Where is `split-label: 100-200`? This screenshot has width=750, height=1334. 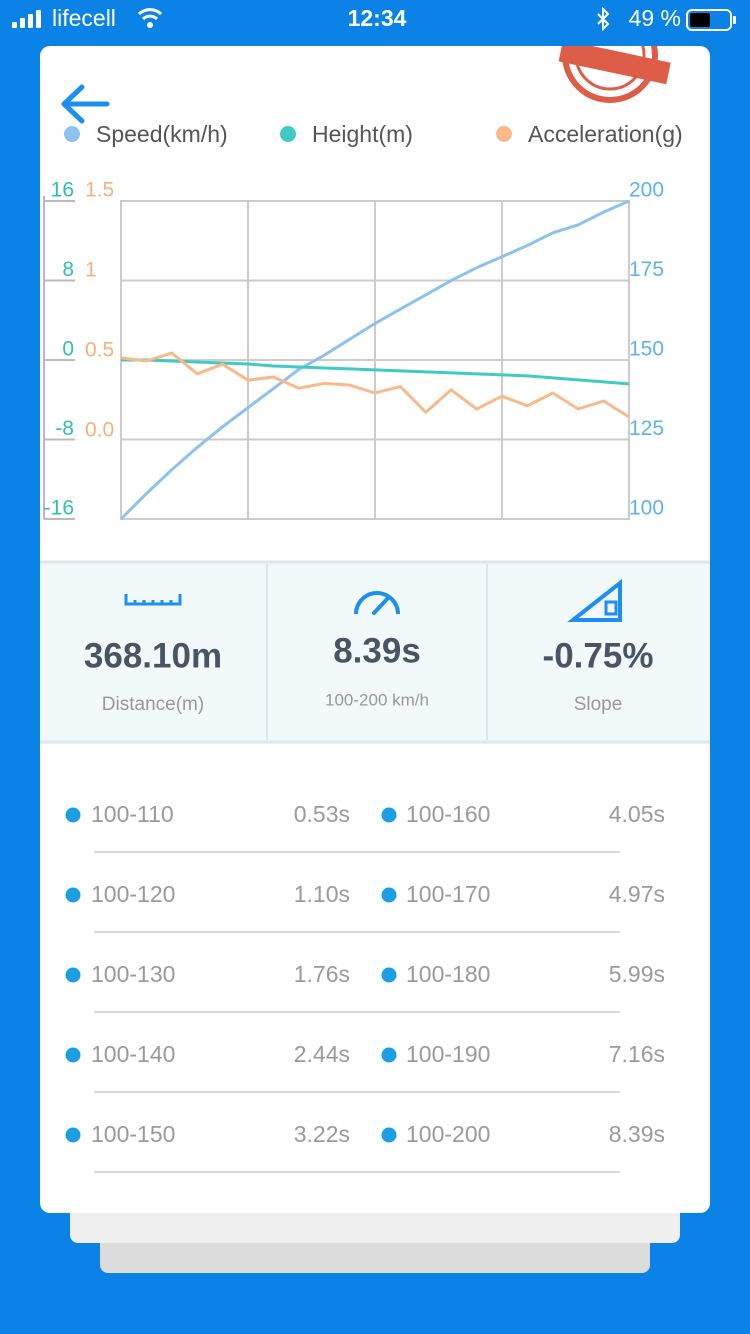
split-label: 100-200 is located at coordinates (448, 1134).